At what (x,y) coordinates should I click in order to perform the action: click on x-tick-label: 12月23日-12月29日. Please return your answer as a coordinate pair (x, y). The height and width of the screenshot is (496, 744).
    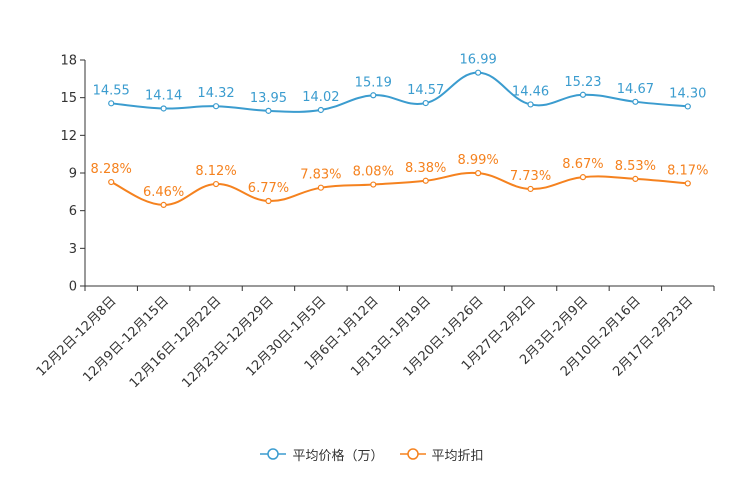
    Looking at the image, I should click on (227, 342).